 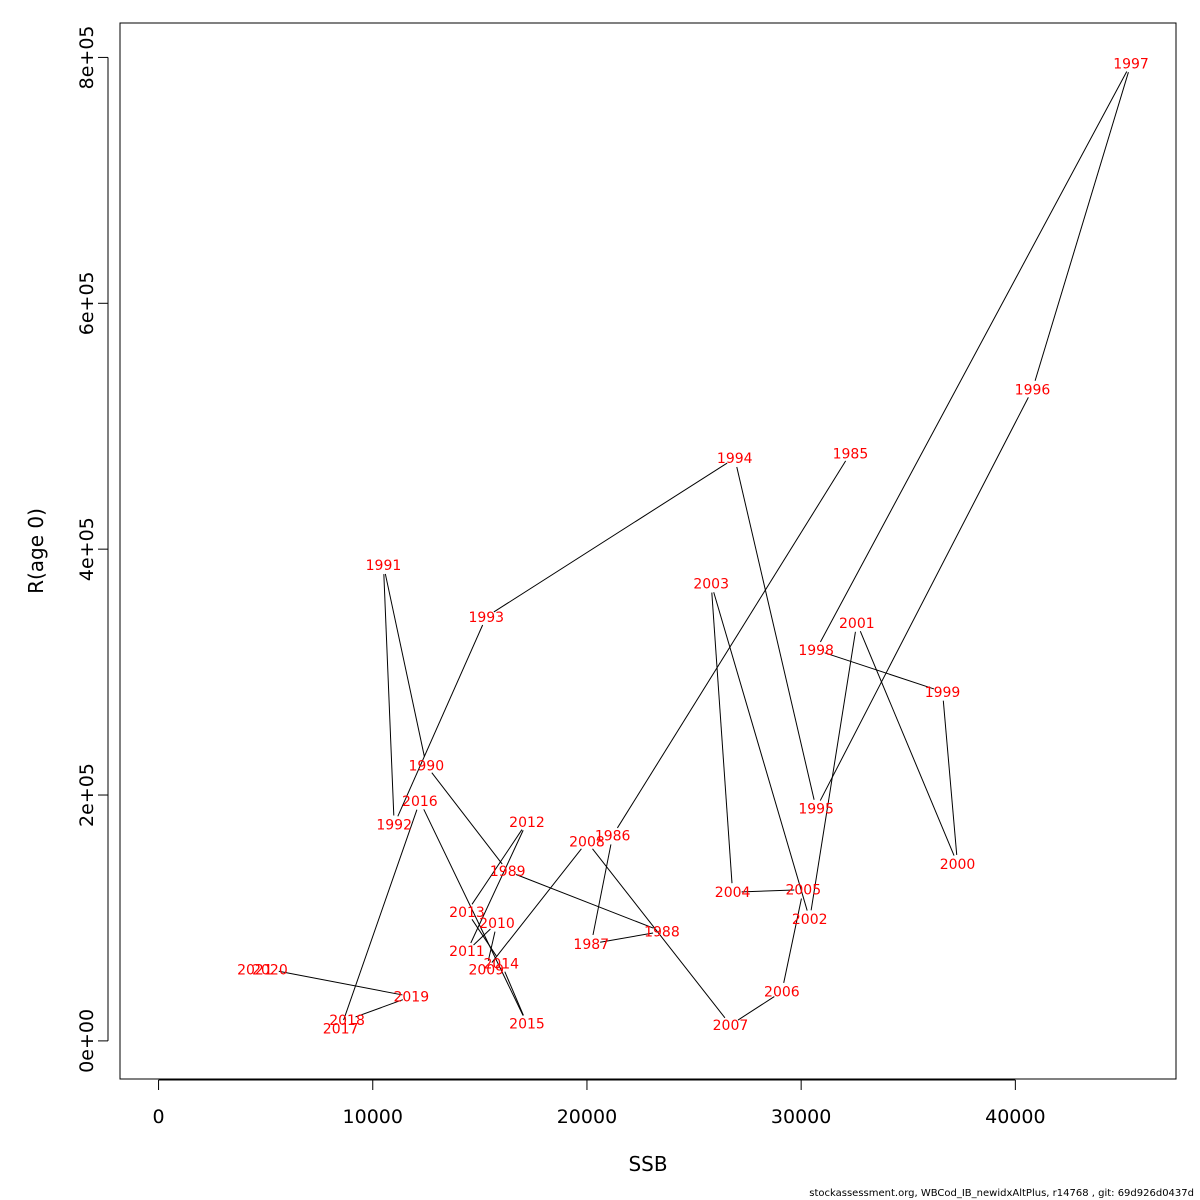 I want to click on point-label-1997: 1997, so click(x=1131, y=65).